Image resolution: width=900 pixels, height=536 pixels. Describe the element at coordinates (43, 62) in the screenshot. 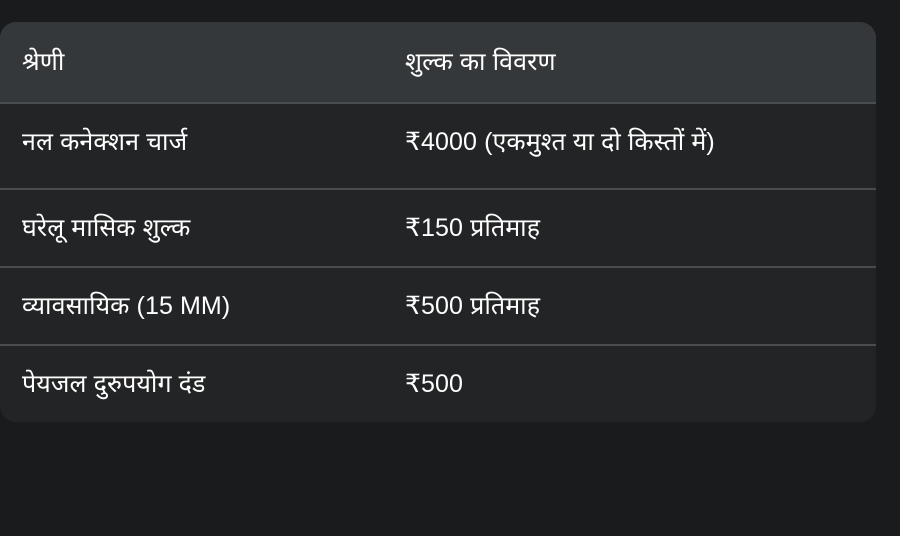

I see `column-header-category: श्रेणी` at that location.